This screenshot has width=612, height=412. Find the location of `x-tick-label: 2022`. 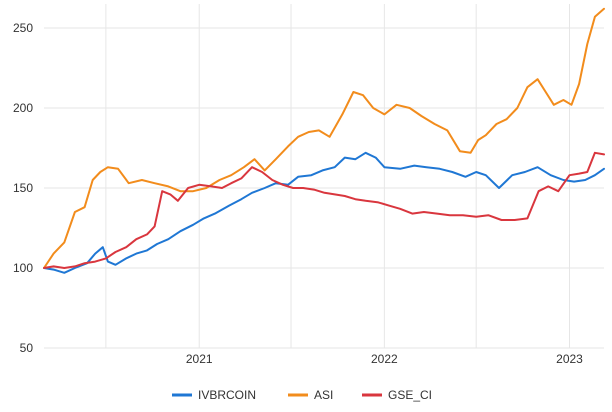

x-tick-label: 2022 is located at coordinates (384, 359).